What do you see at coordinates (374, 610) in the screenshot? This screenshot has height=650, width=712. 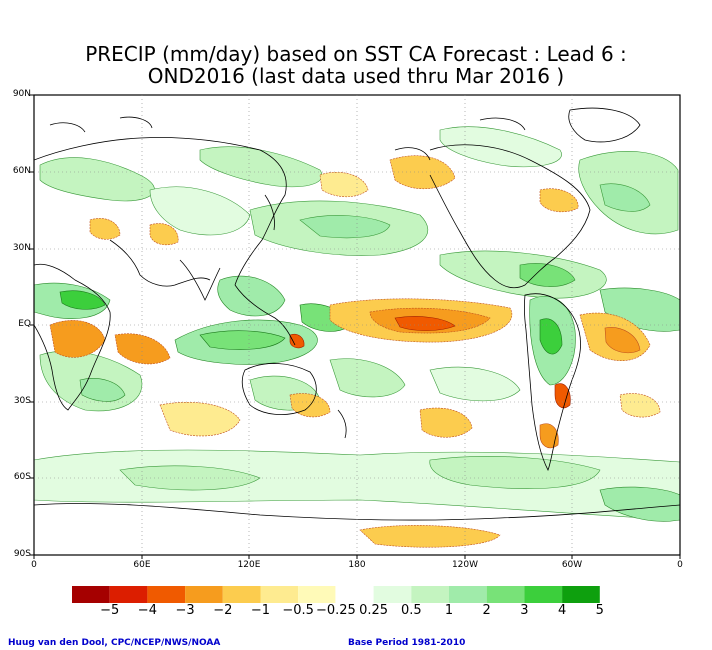 I see `legend-label: 0.25` at bounding box center [374, 610].